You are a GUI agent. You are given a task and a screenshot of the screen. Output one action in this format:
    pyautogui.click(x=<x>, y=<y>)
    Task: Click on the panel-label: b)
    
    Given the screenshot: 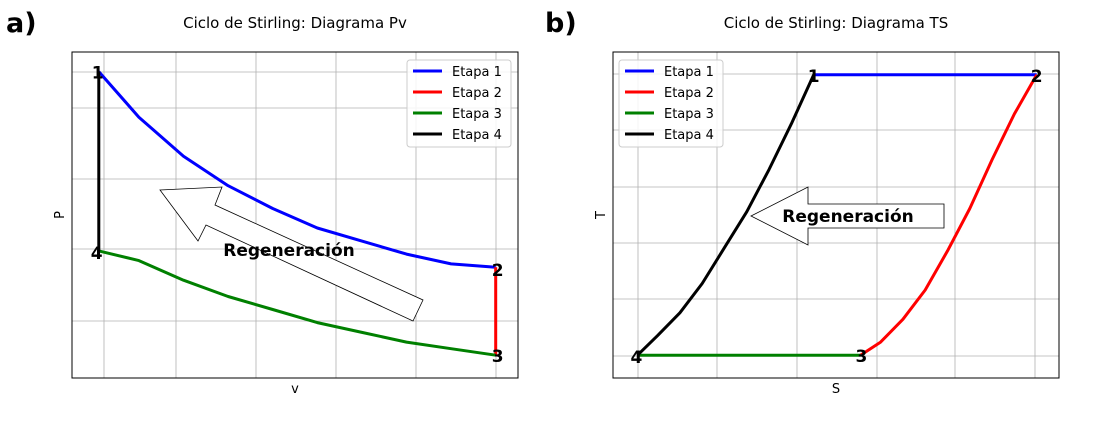 What is the action you would take?
    pyautogui.click(x=561, y=23)
    